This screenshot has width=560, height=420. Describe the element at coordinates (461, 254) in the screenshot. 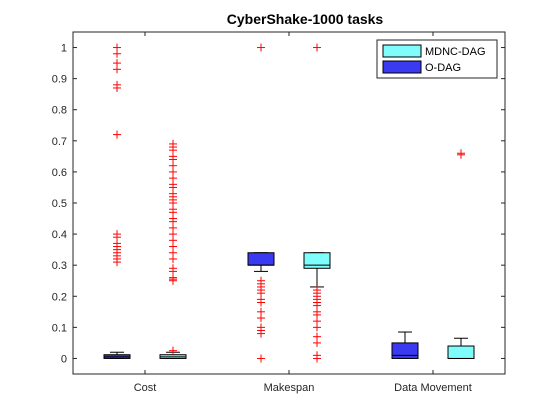

I see `box-mdnc-dag-data-movement` at that location.